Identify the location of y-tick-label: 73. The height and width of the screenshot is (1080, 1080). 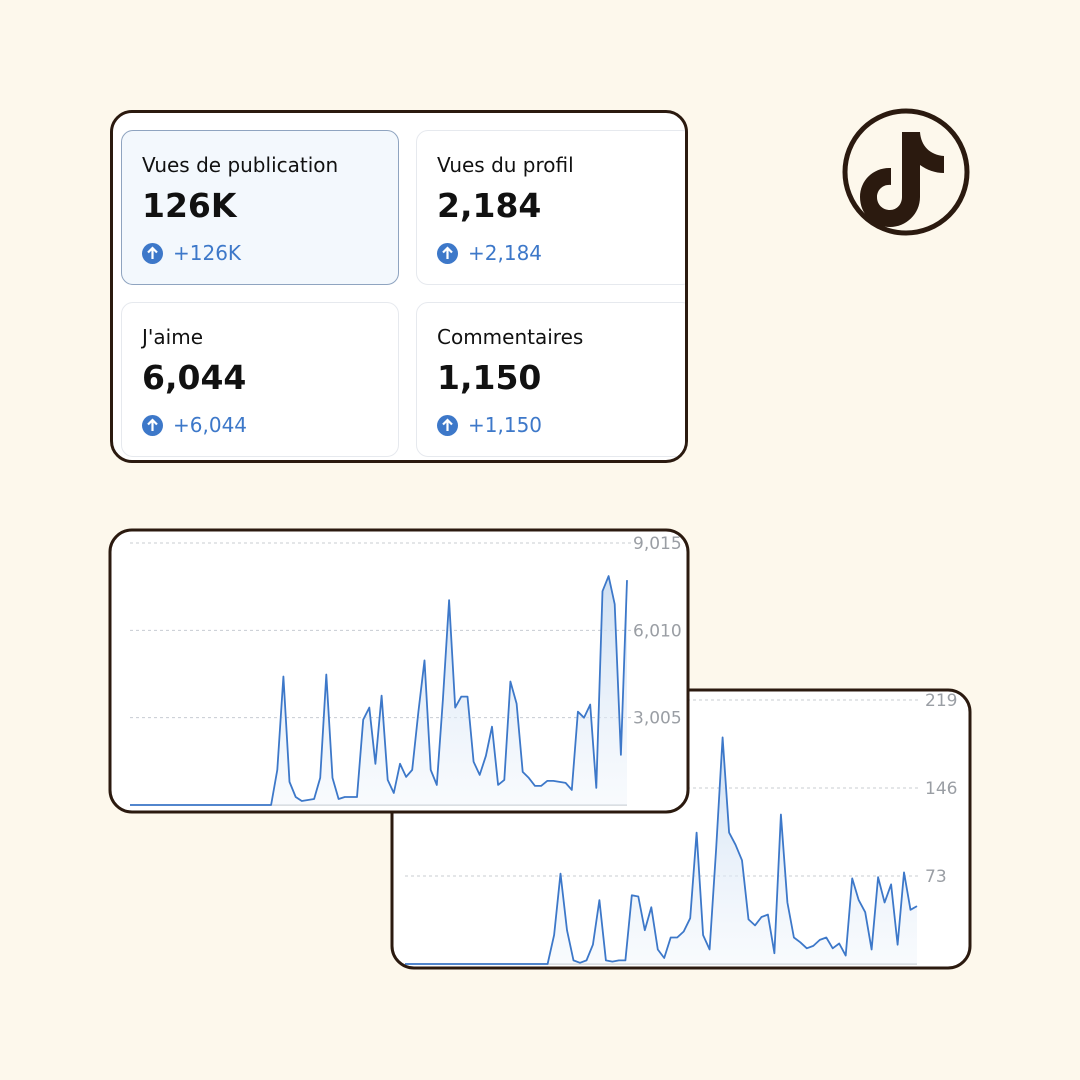
(936, 877).